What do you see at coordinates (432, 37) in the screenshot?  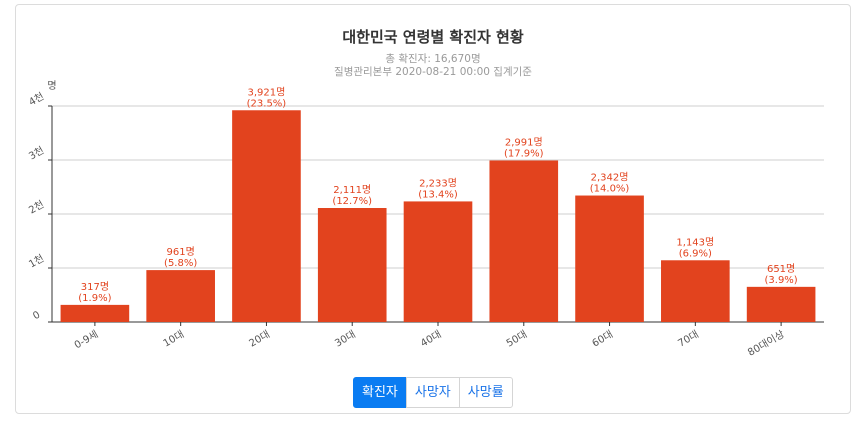 I see `chart-title: 대한민국 연령별 확진자 현황` at bounding box center [432, 37].